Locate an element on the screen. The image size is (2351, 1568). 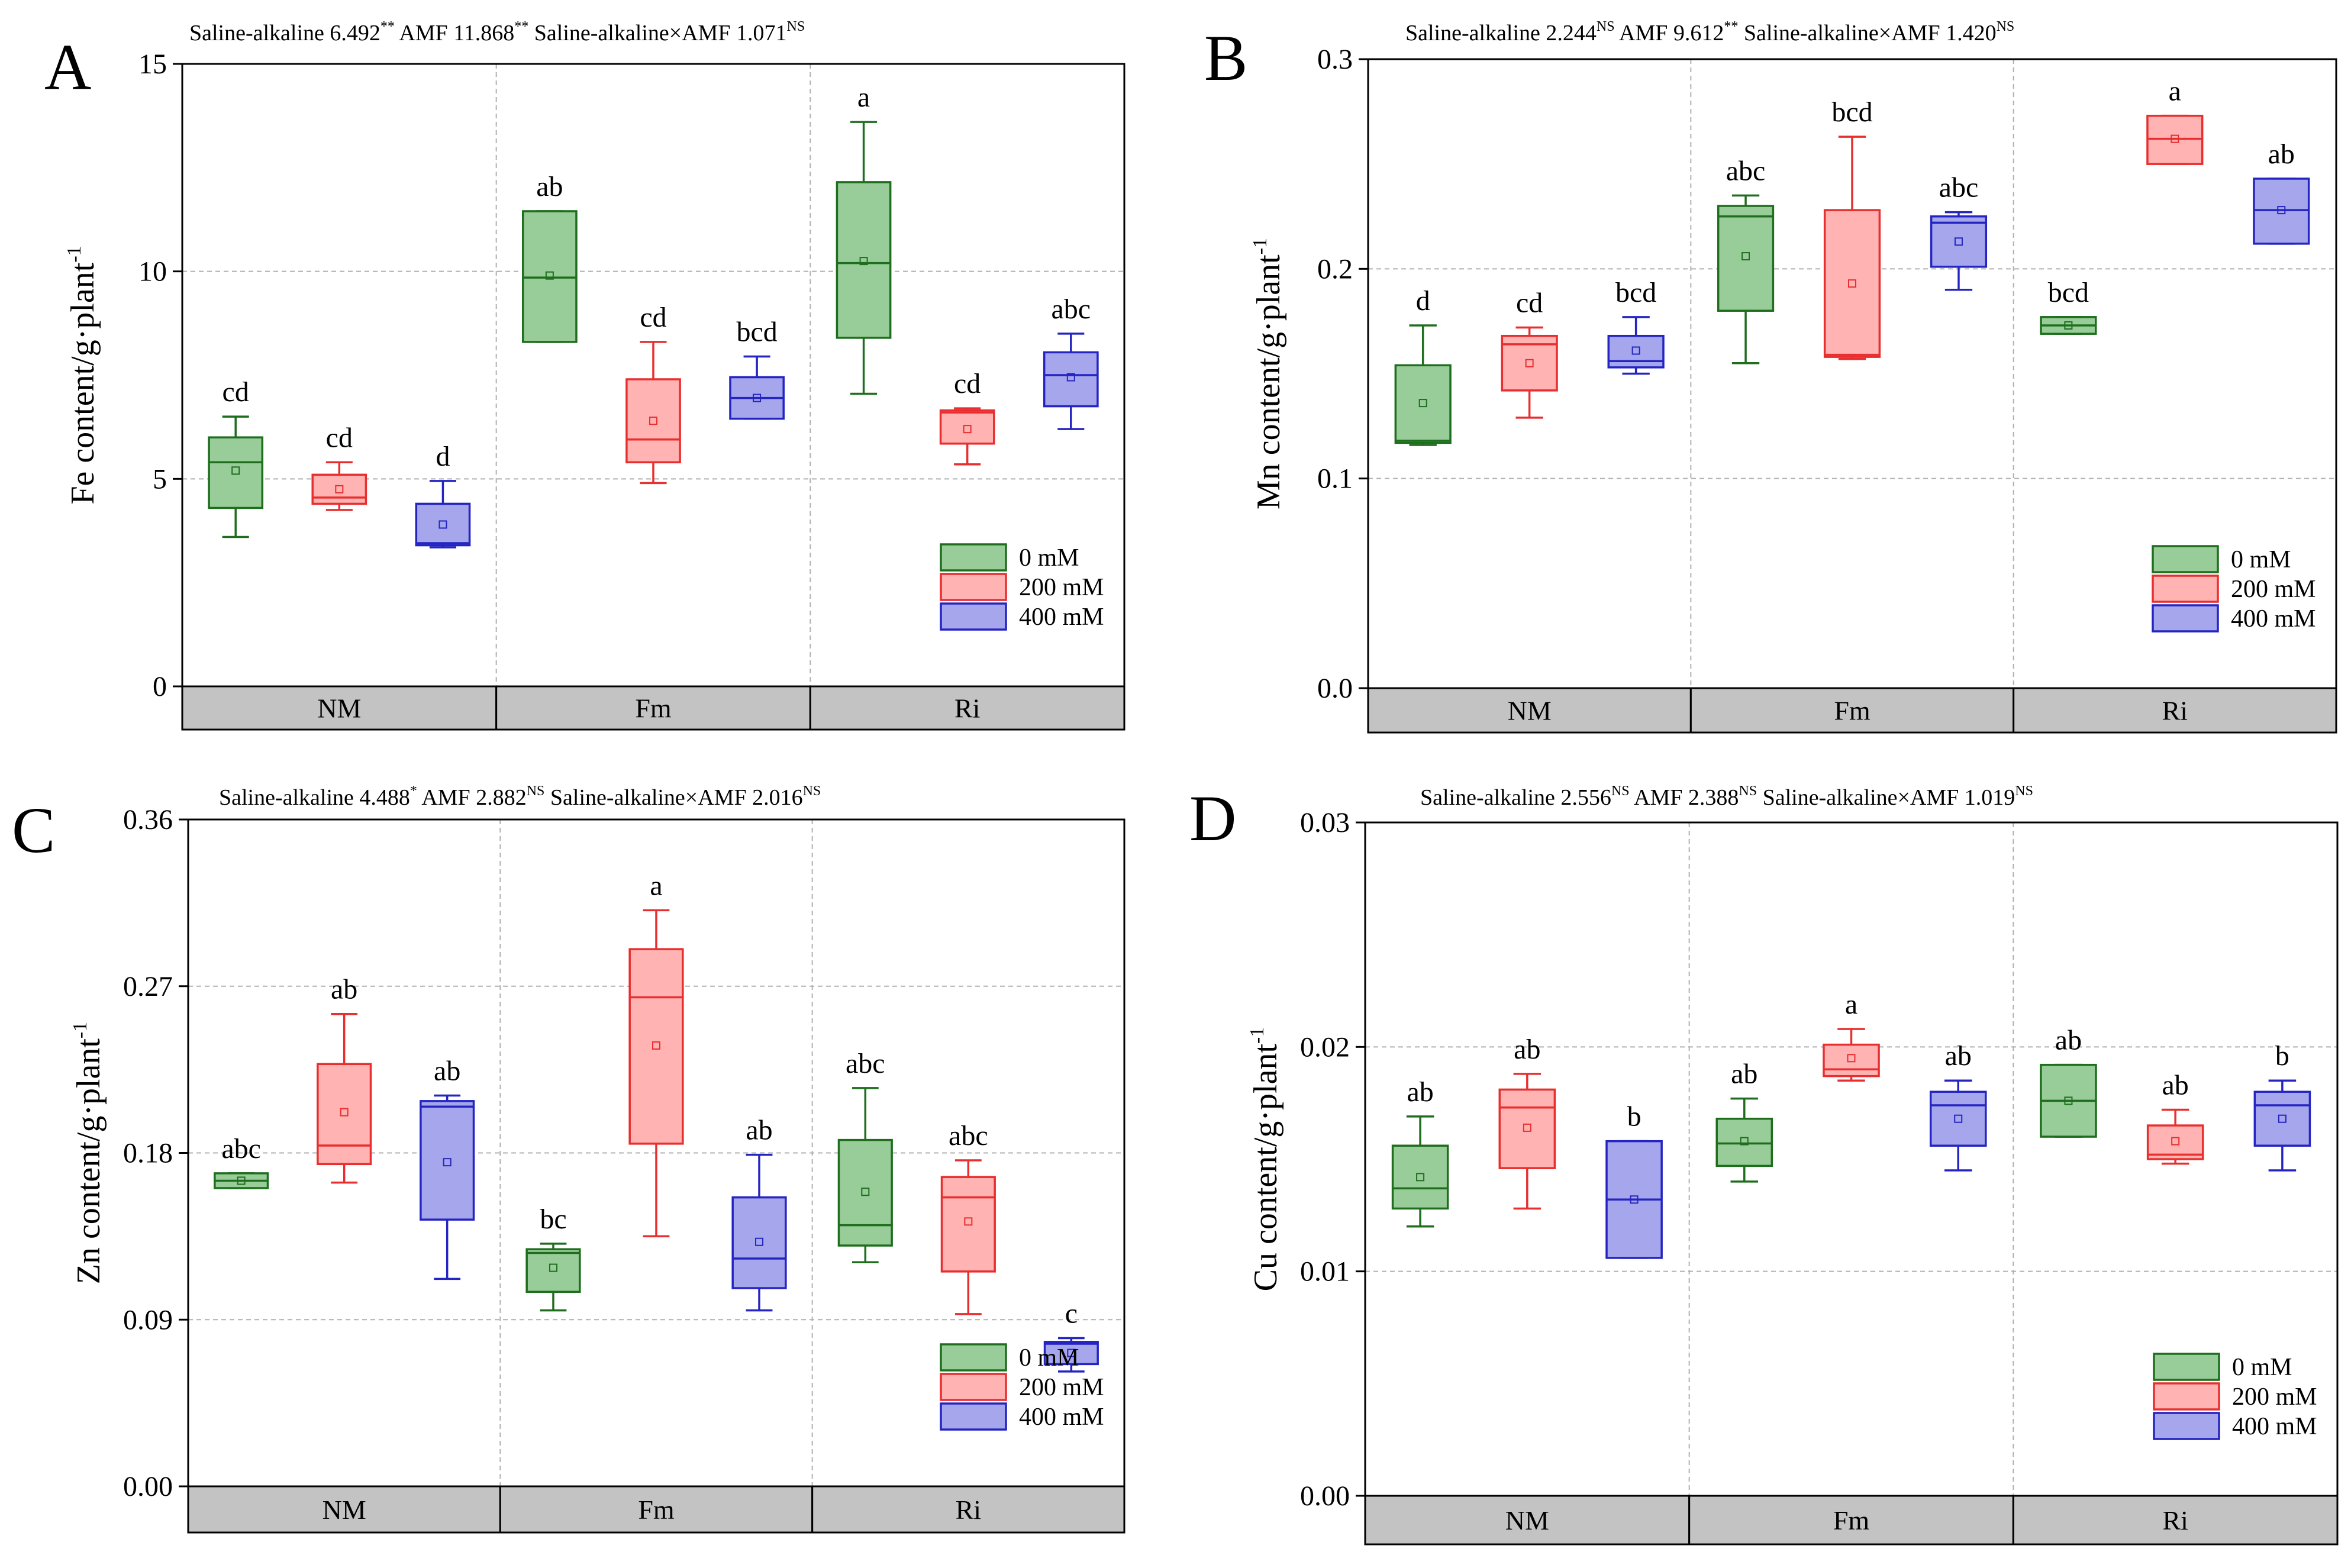
y-tick-label: 0.2 is located at coordinates (1335, 269).